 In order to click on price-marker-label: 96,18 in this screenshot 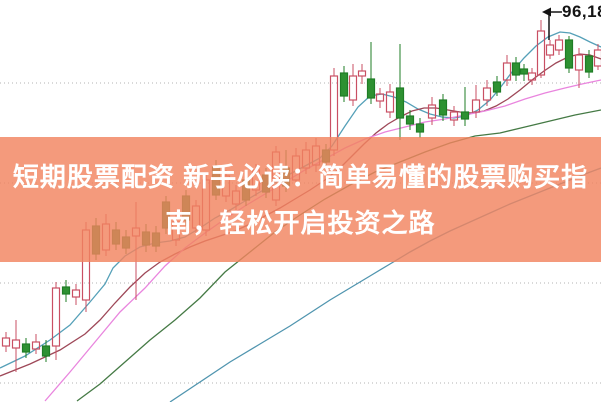, I will do `click(581, 11)`.